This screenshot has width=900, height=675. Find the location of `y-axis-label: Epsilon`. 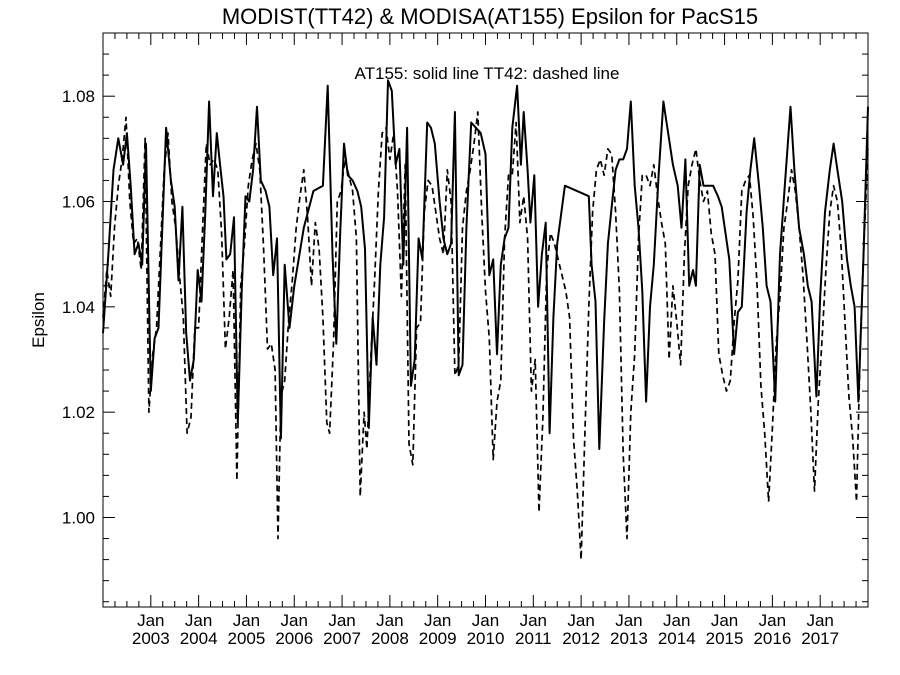

y-axis-label: Epsilon is located at coordinates (38, 320).